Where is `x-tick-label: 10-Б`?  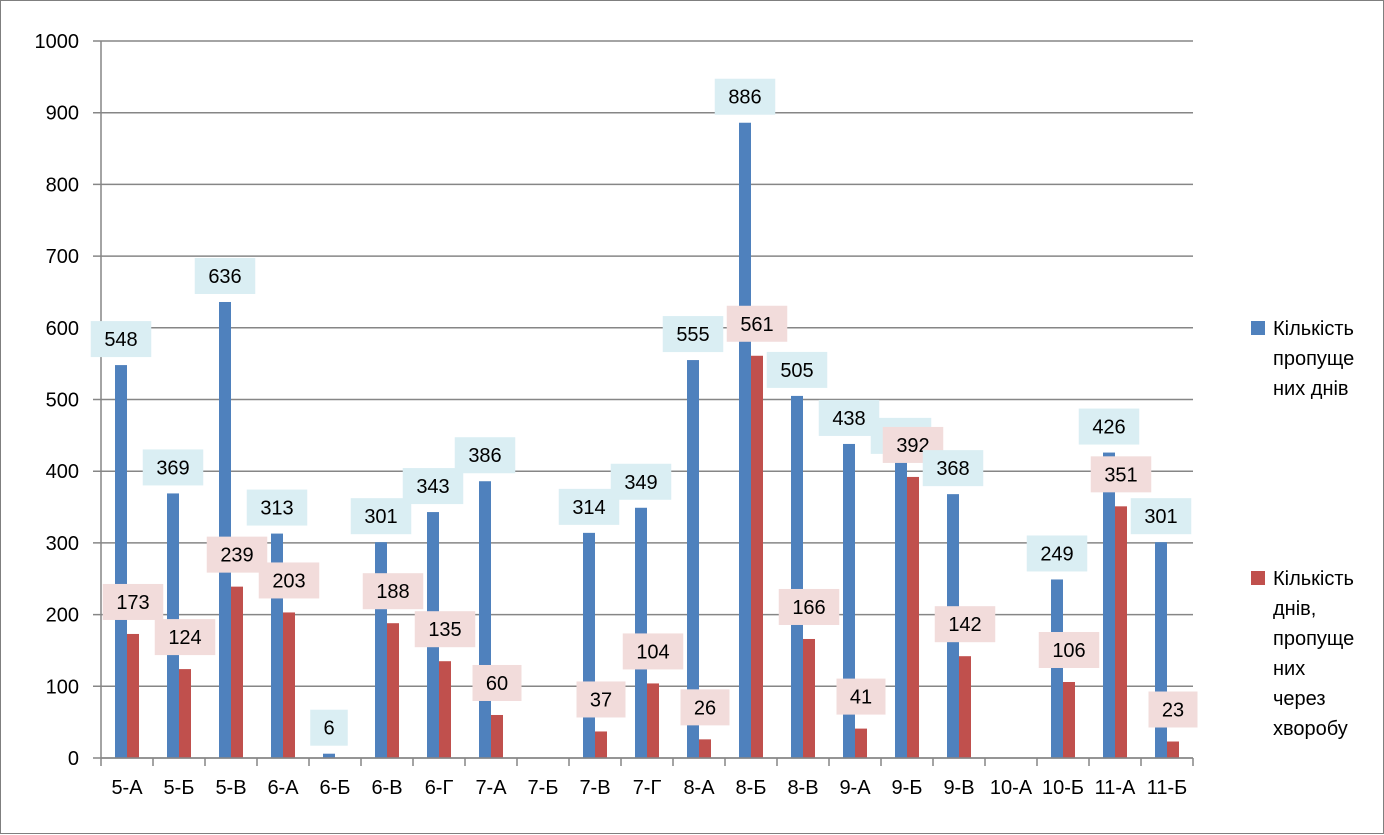 x-tick-label: 10-Б is located at coordinates (1063, 788).